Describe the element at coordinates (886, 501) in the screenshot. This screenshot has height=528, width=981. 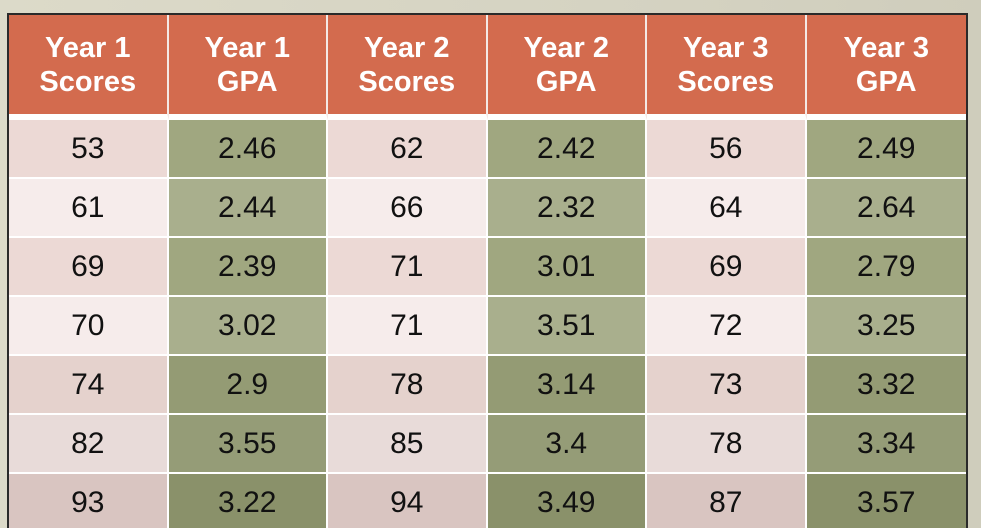
I see `table-cell-gpa: 3.57` at that location.